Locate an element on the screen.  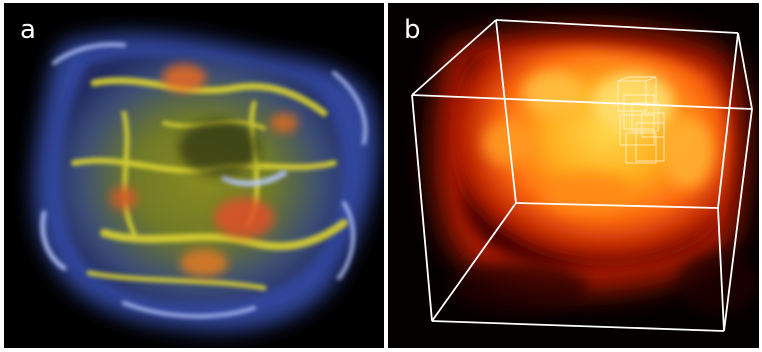
panel-a-label: a is located at coordinates (28, 30).